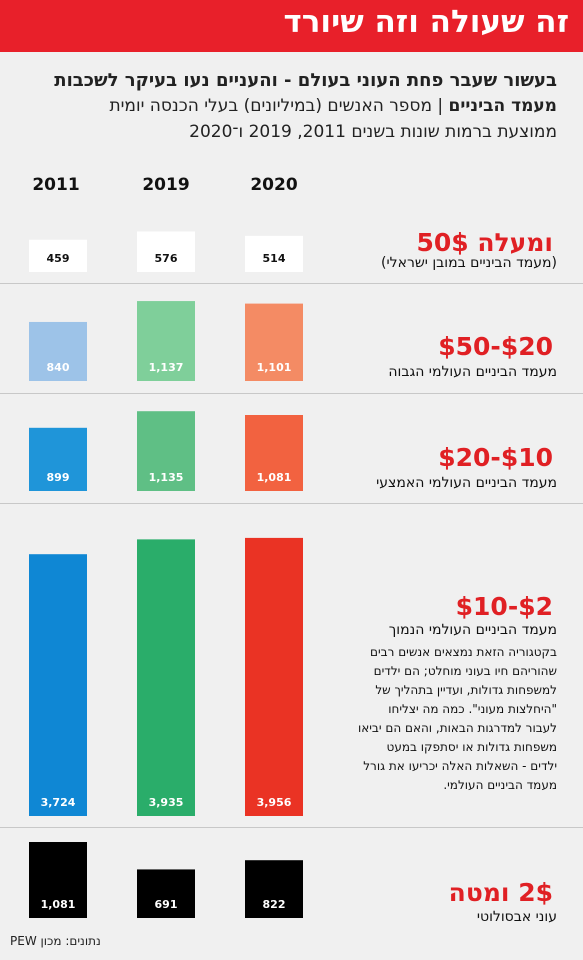 This screenshot has width=583, height=960. Describe the element at coordinates (58, 477) in the screenshot. I see `bar-value-label-10-20-2011: 899` at that location.